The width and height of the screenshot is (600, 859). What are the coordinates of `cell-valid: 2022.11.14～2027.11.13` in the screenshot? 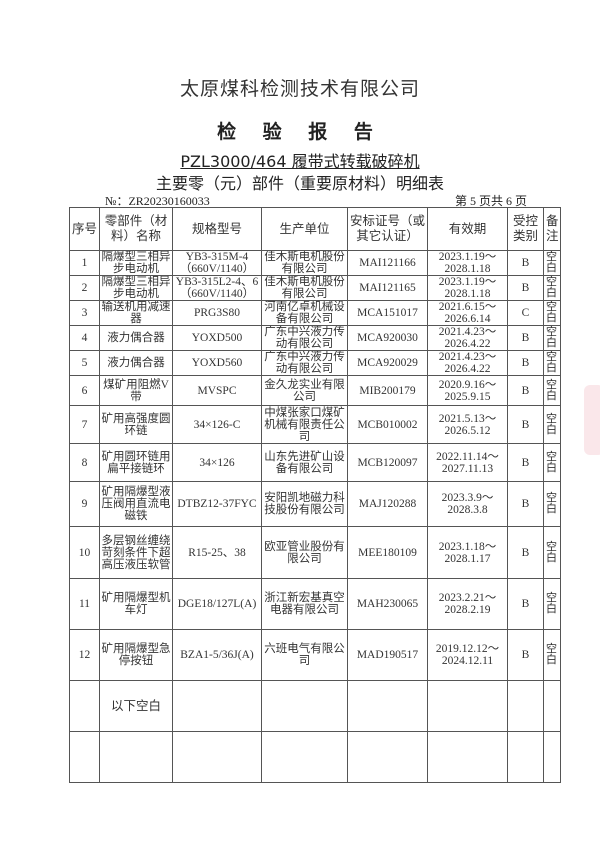 It's located at (467, 462).